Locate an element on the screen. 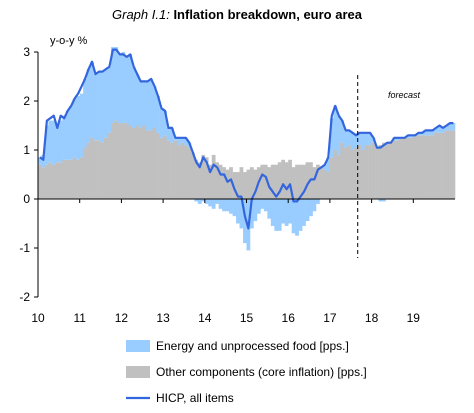 Image resolution: width=474 pixels, height=413 pixels. legend-swatch is located at coordinates (138, 346).